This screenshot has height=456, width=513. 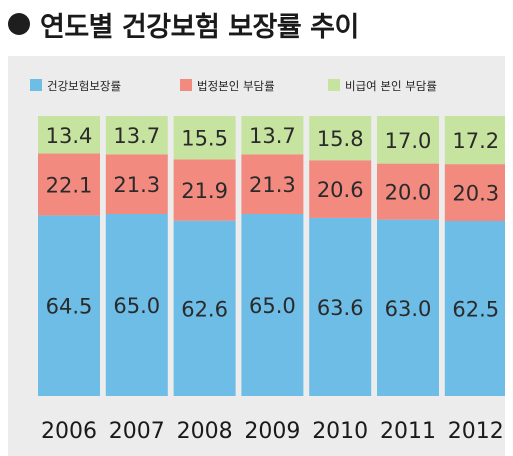 I want to click on data-label-2006-2: 22.1, so click(x=69, y=185).